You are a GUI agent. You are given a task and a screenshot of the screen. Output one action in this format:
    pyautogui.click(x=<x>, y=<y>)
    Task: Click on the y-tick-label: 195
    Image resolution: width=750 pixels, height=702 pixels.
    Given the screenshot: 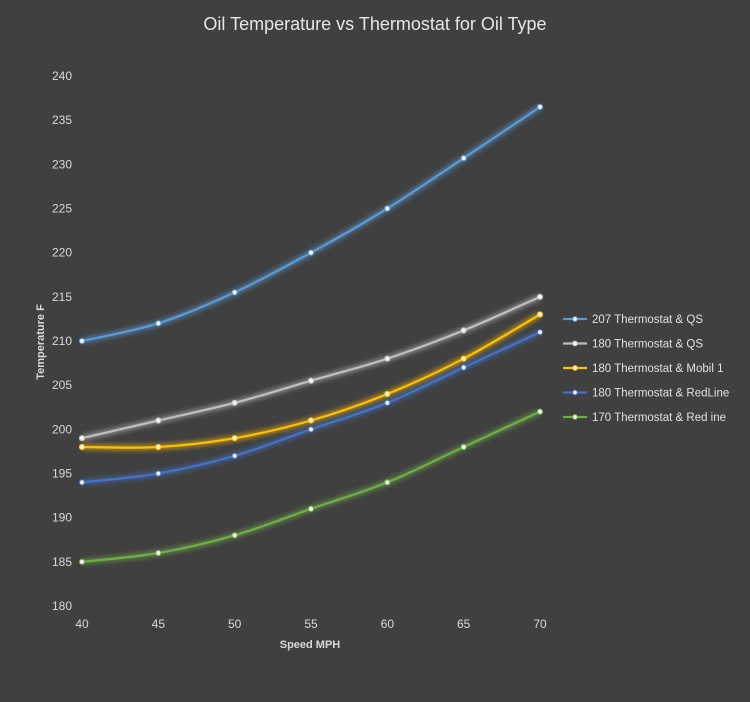 What is the action you would take?
    pyautogui.click(x=62, y=474)
    